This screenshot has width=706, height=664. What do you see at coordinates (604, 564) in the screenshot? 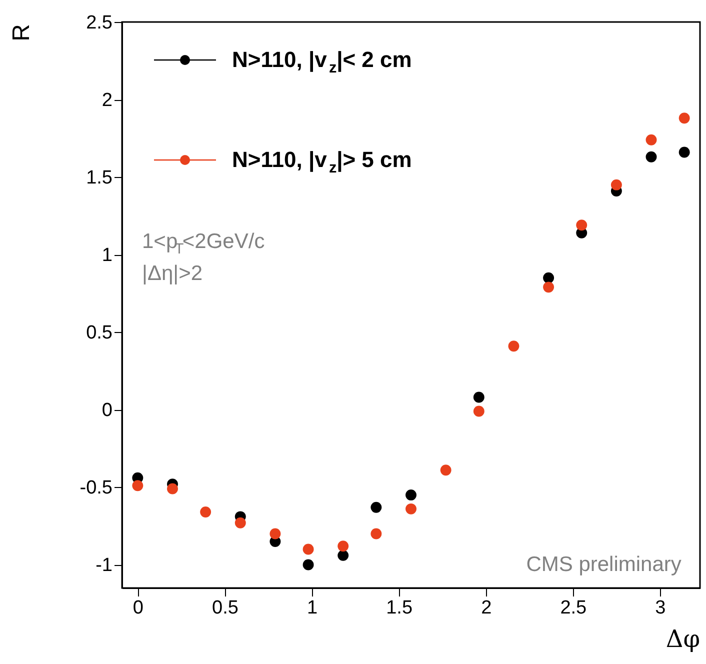
I see `annotation: CMS preliminary` at bounding box center [604, 564].